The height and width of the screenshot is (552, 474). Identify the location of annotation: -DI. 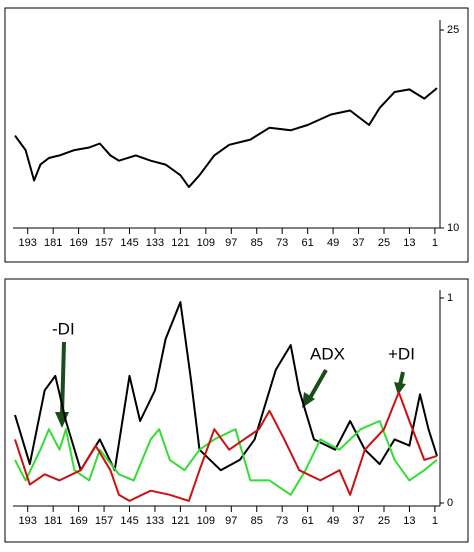
(63, 328).